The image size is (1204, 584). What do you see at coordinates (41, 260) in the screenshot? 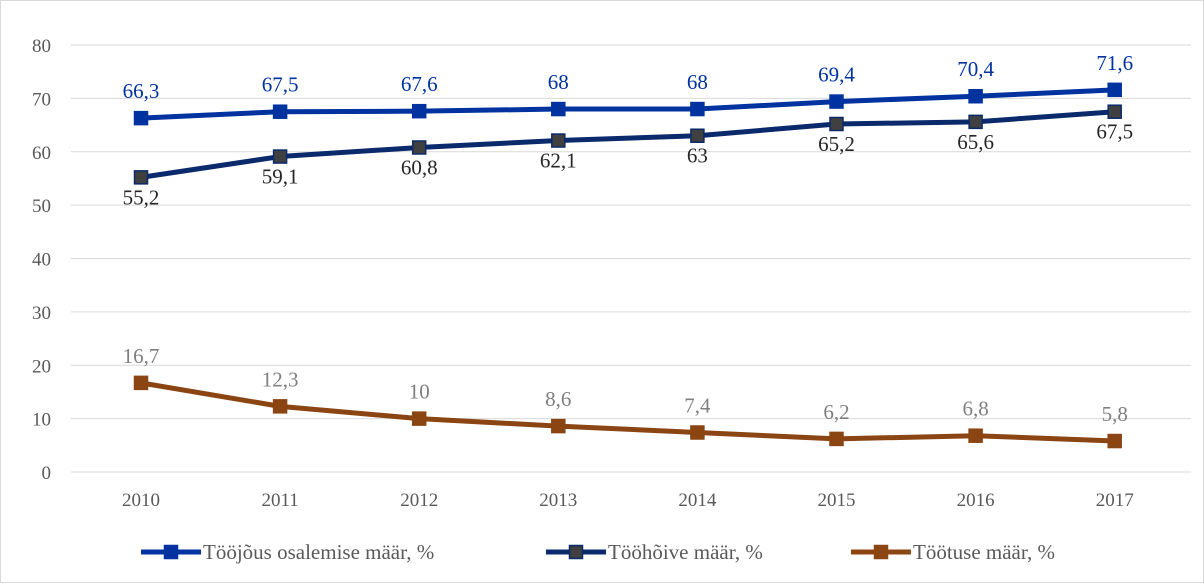
I see `y-tick-label: 40` at bounding box center [41, 260].